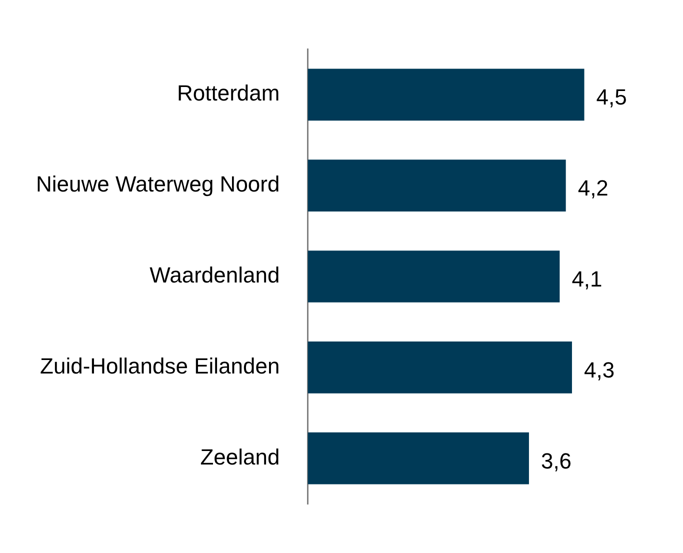  Describe the element at coordinates (240, 457) in the screenshot. I see `y-tick-label: Zeeland` at that location.